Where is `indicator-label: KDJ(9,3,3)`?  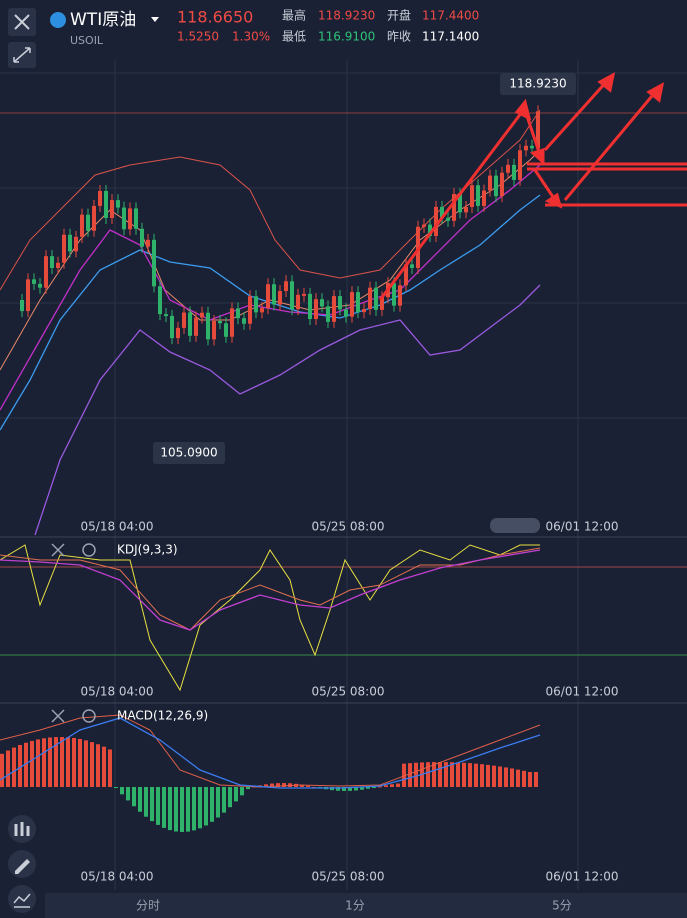 indicator-label: KDJ(9,3,3) is located at coordinates (147, 550).